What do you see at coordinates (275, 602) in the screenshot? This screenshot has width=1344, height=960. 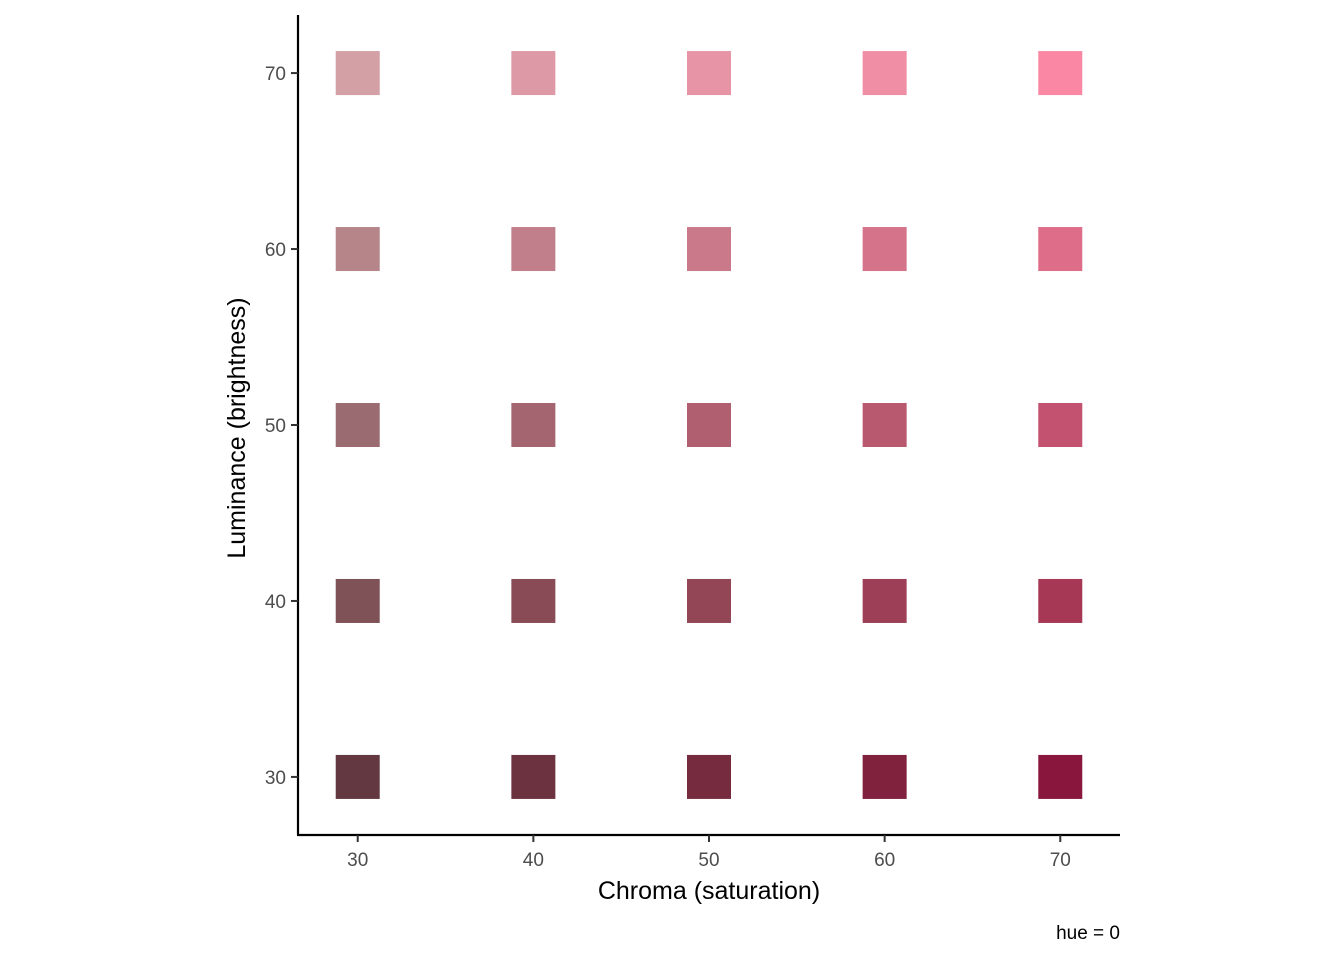 I see `y-tick-label-40: 40` at bounding box center [275, 602].